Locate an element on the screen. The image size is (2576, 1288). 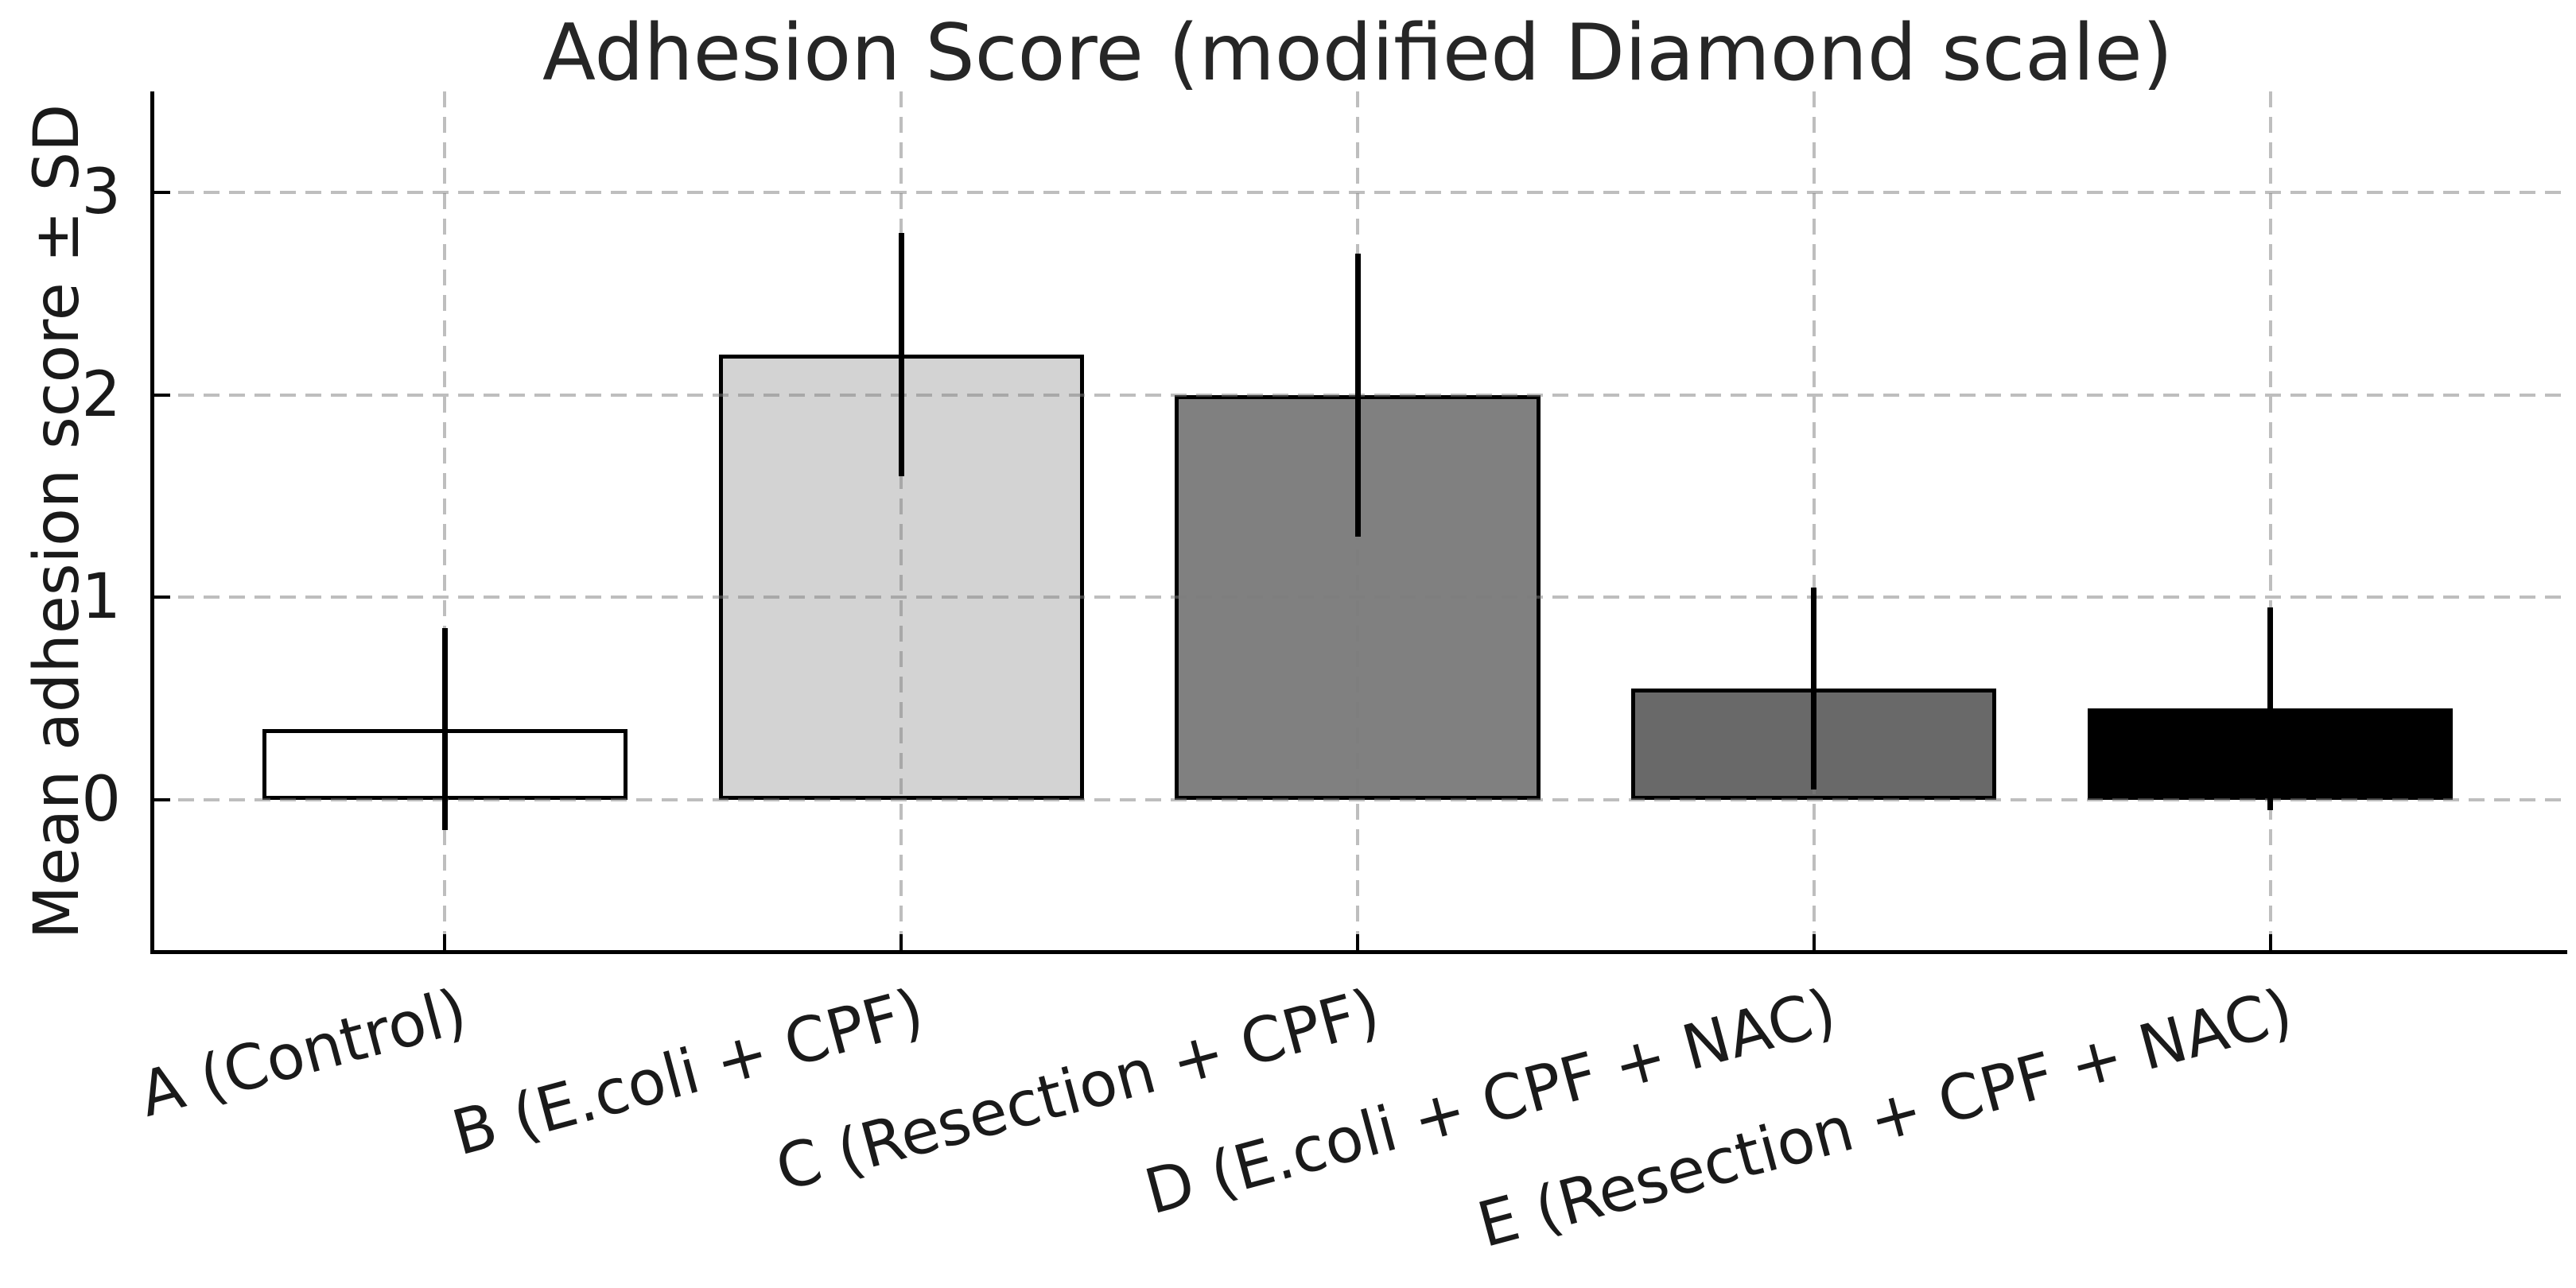
x-tick-label-a: A (Control) is located at coordinates (303, 1053).